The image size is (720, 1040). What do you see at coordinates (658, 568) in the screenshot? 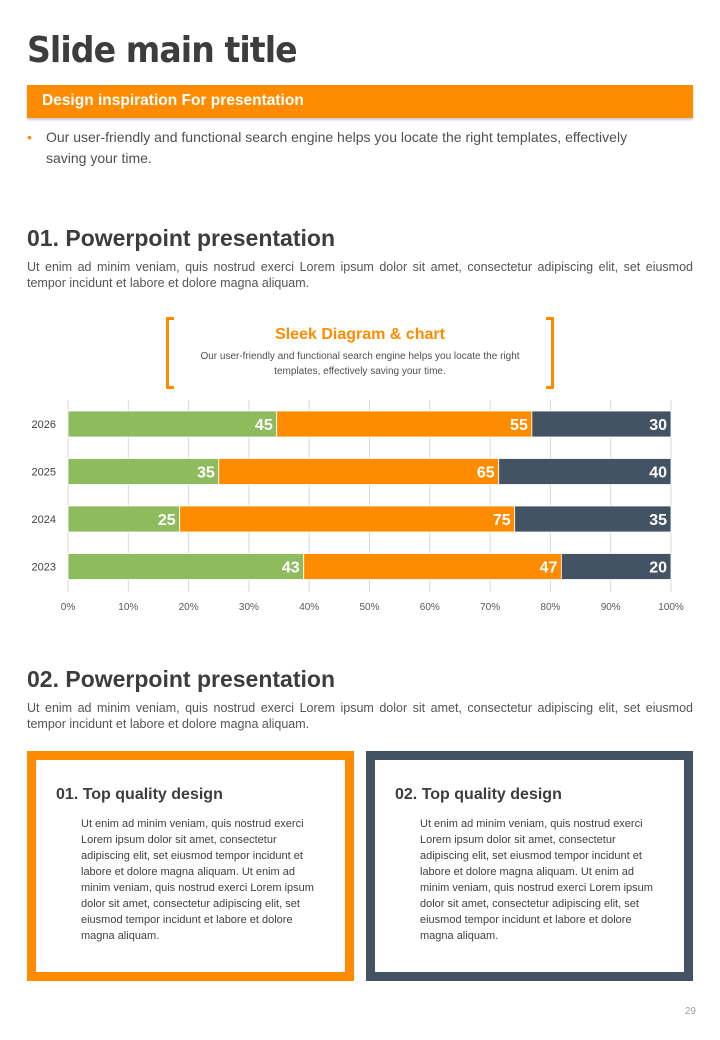
I see `data-label: 20` at bounding box center [658, 568].